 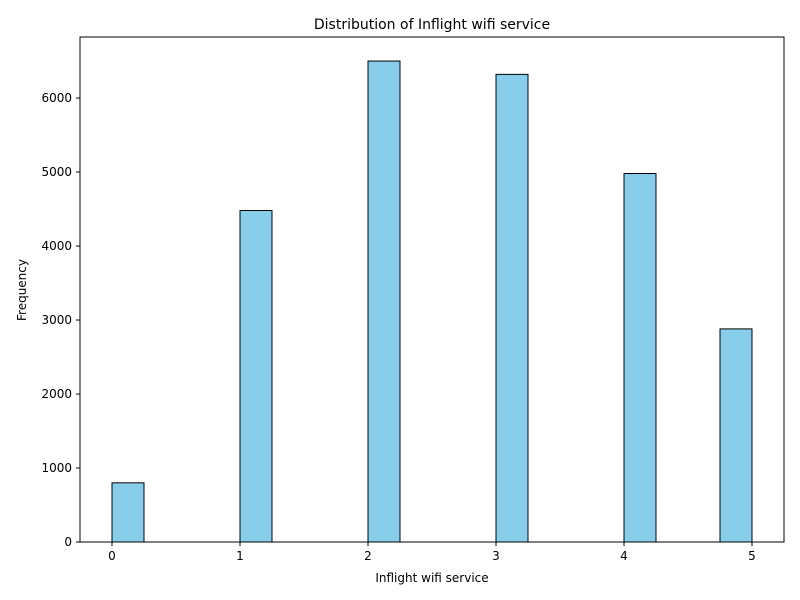 I want to click on y-axis-label: Frequency, so click(x=22, y=290).